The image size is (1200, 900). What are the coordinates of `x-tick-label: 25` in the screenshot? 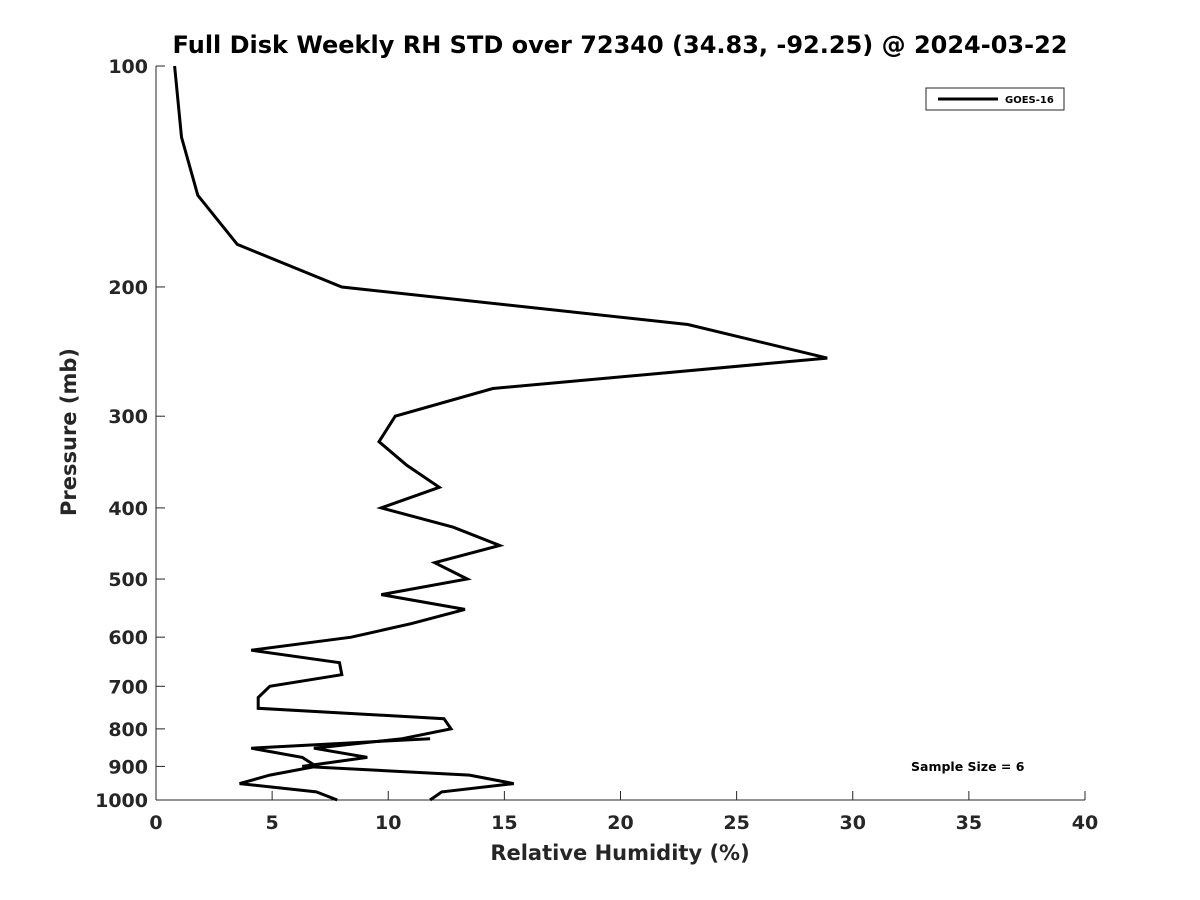 It's located at (736, 823).